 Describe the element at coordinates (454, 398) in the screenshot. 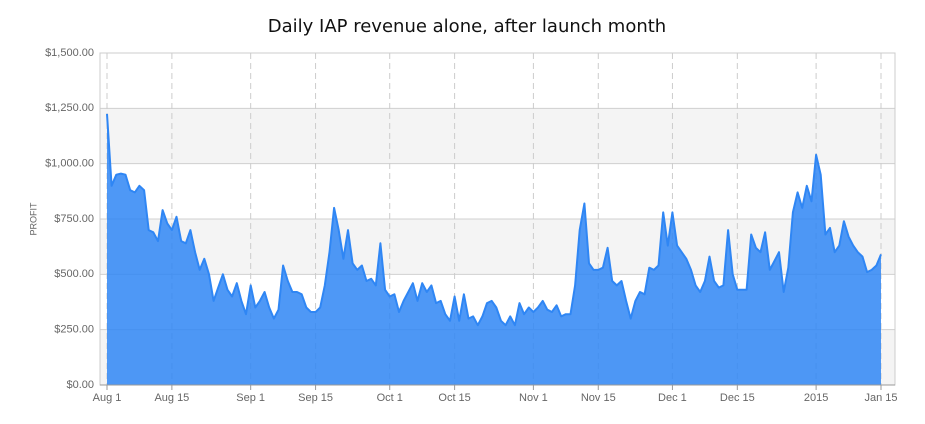

I see `x-tick-label: Oct 15` at that location.